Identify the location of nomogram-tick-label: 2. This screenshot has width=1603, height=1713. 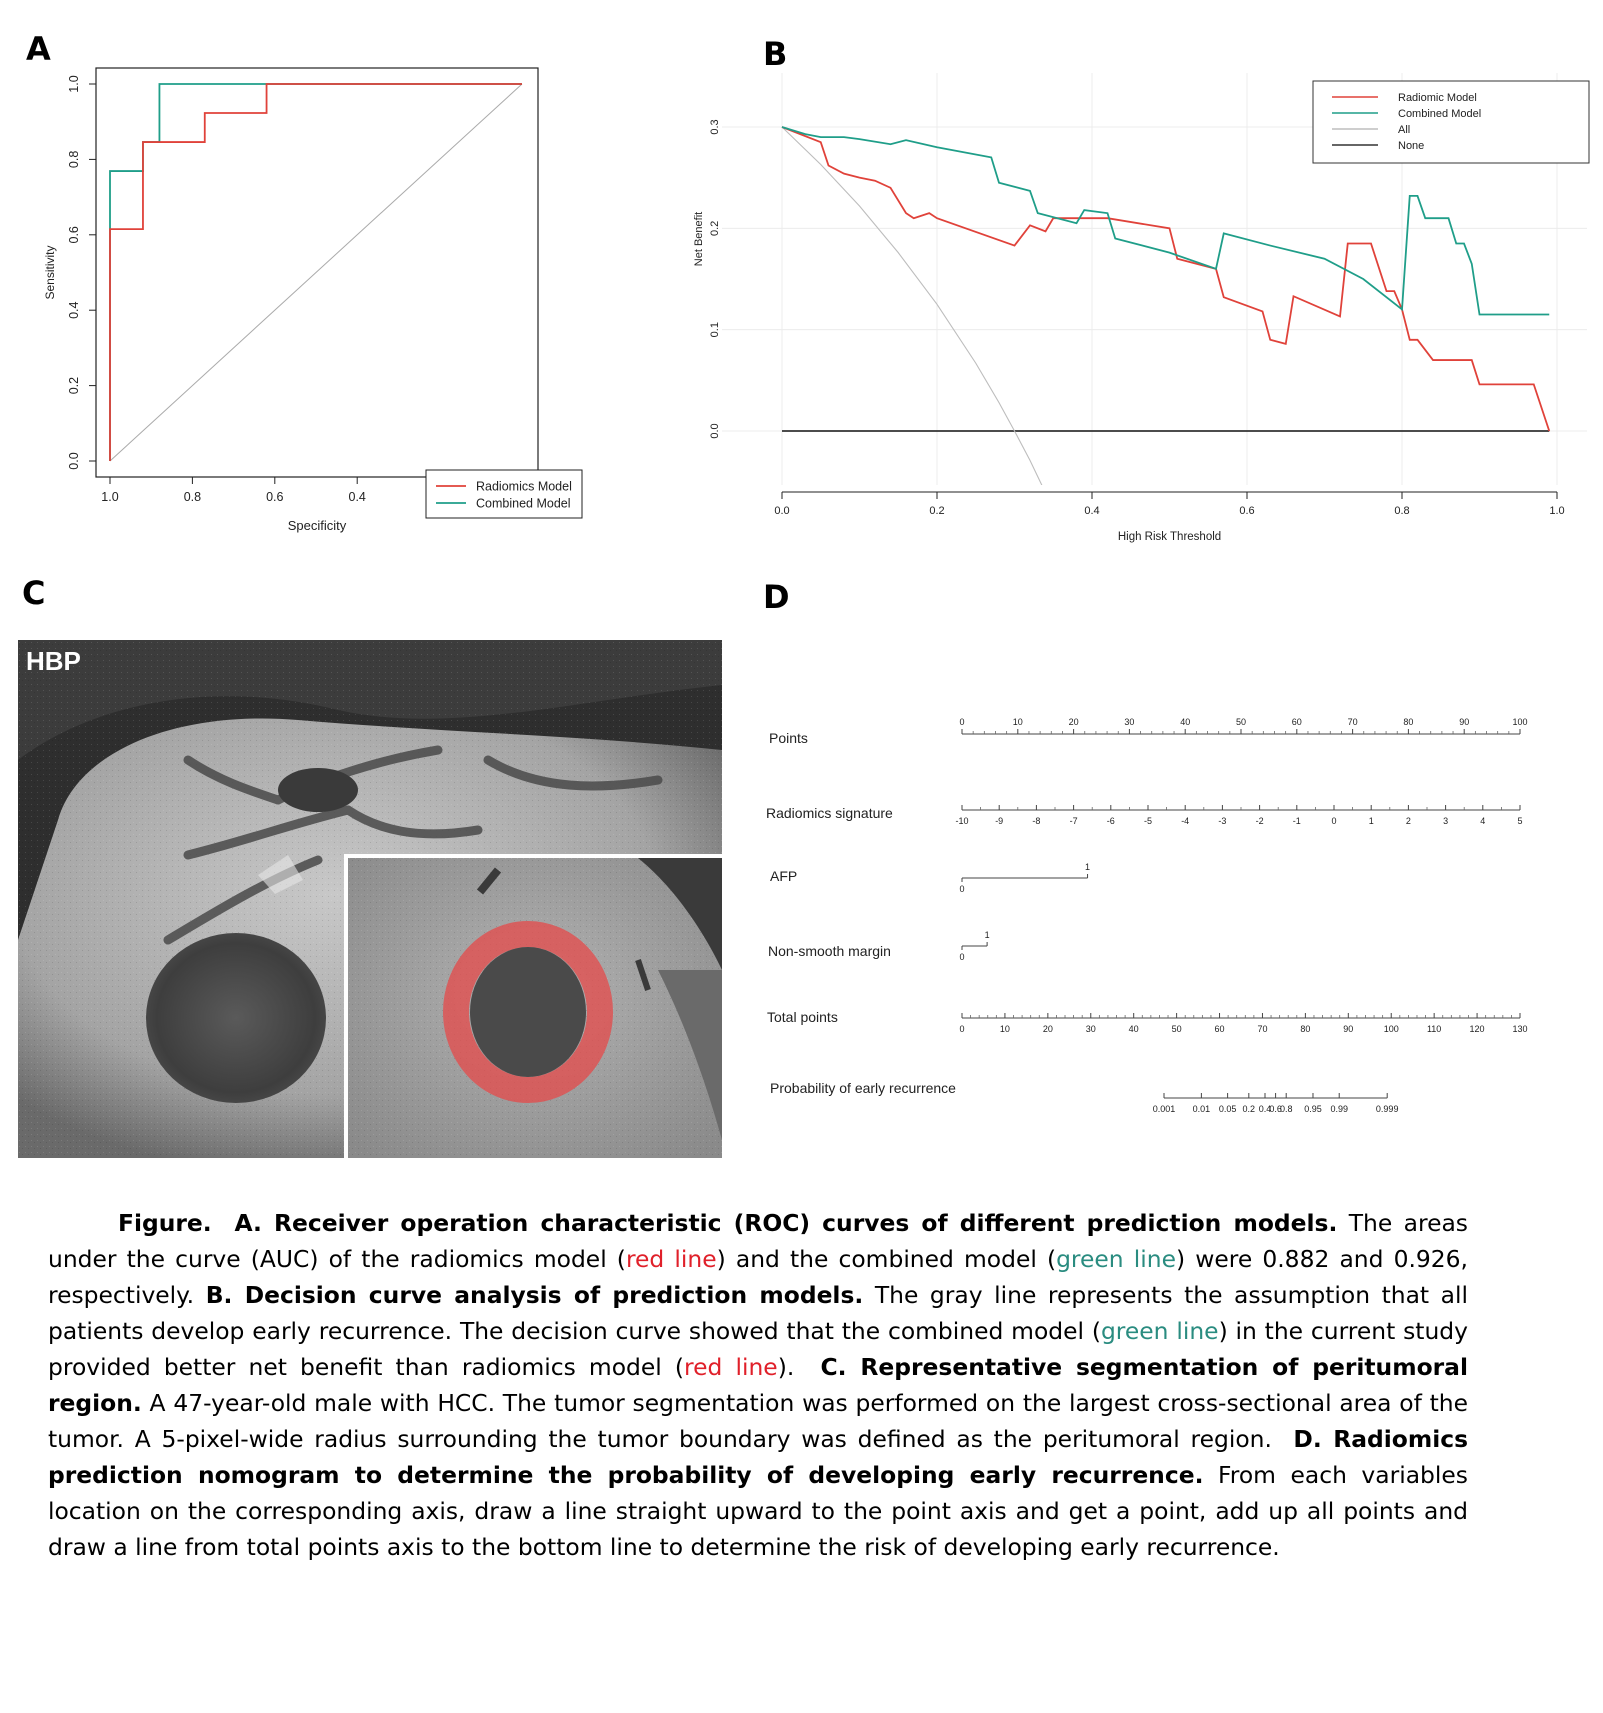
(1408, 821).